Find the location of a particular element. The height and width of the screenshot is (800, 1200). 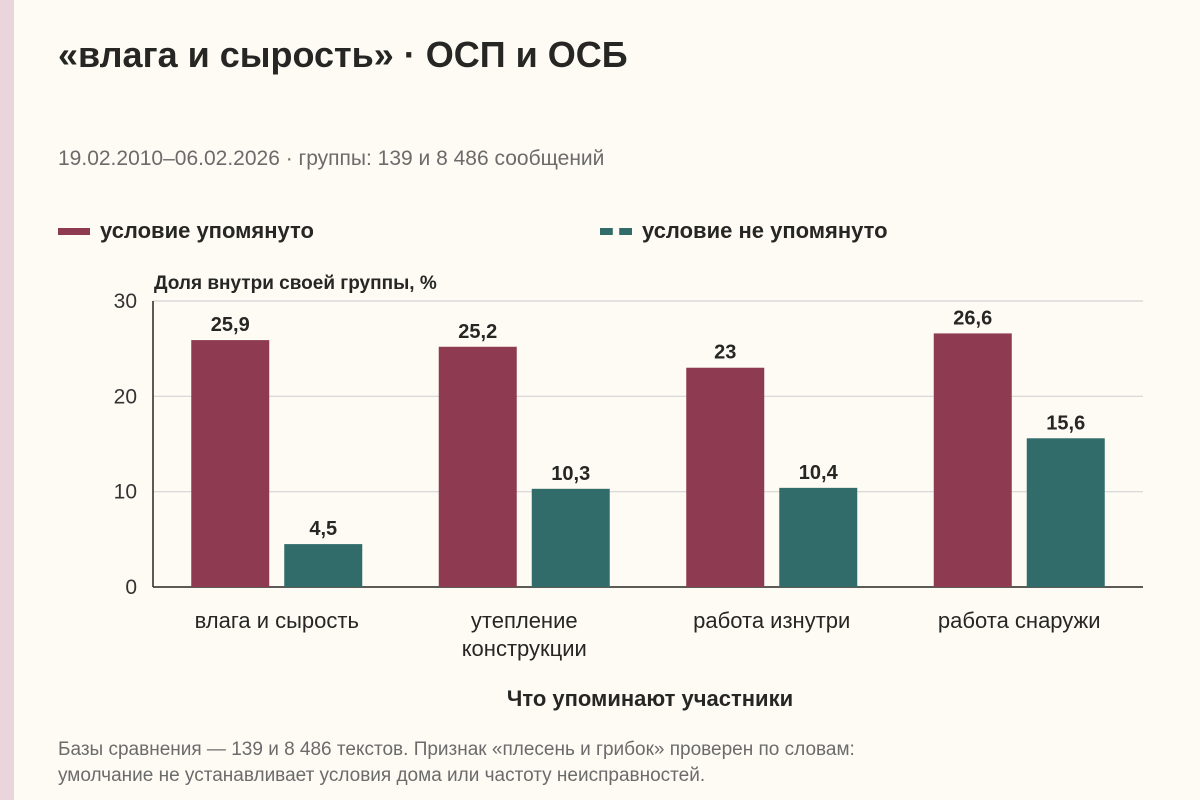

y-tick-label: 30 is located at coordinates (125, 301).